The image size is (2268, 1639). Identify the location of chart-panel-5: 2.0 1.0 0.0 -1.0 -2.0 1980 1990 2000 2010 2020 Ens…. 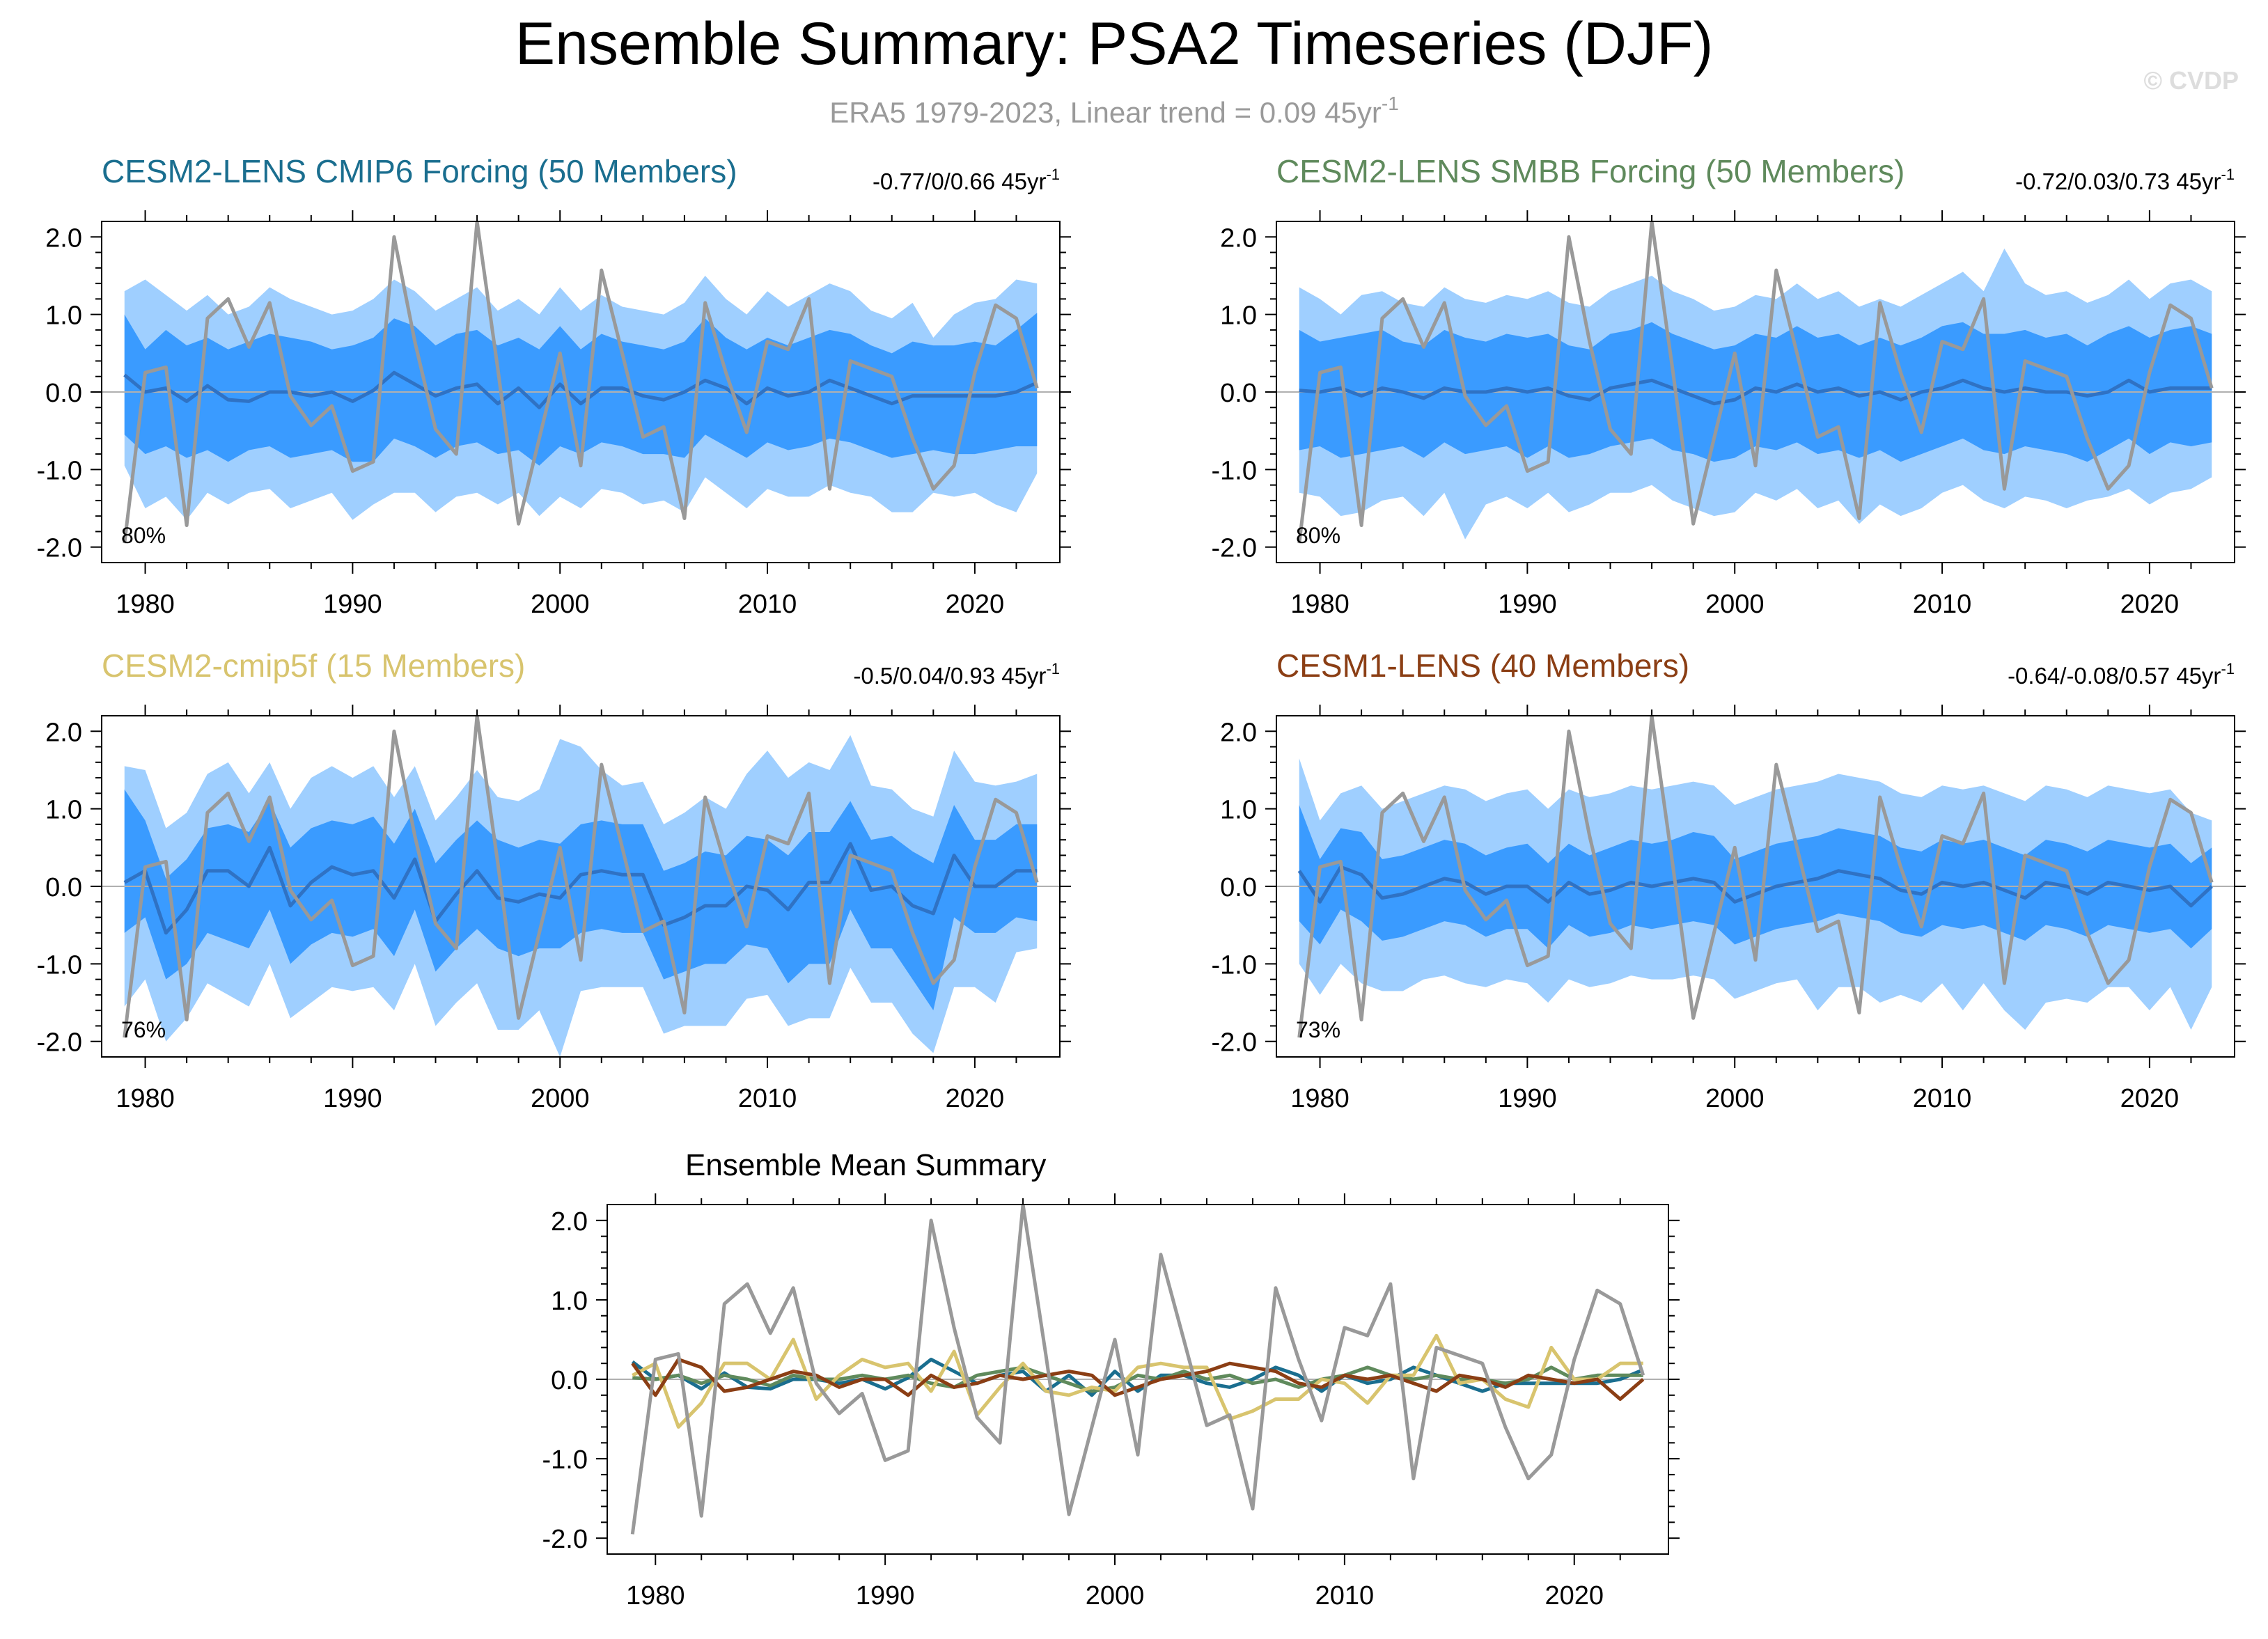
(1111, 1379).